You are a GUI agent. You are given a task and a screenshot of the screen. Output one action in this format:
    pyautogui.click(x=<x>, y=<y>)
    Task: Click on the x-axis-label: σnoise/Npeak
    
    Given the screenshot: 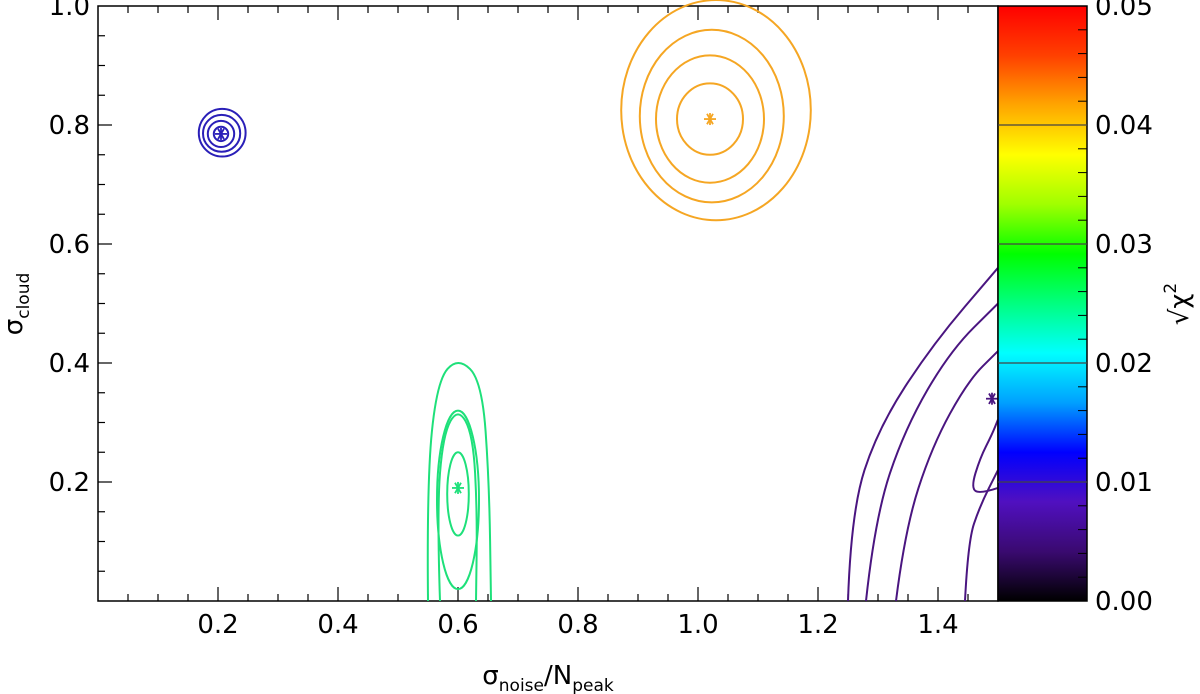 What is the action you would take?
    pyautogui.click(x=548, y=677)
    